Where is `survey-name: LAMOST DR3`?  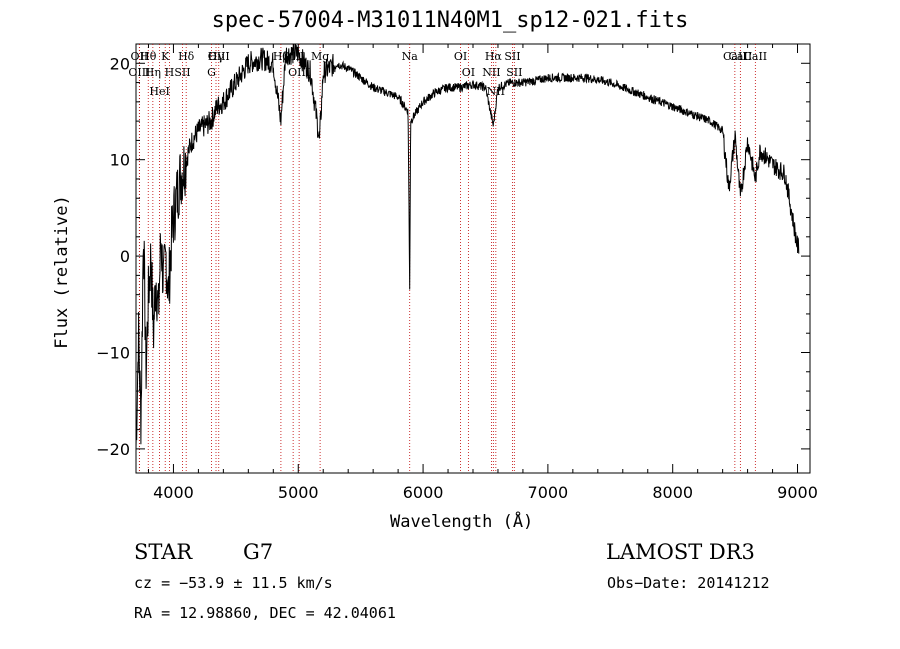 survey-name: LAMOST DR3 is located at coordinates (680, 552).